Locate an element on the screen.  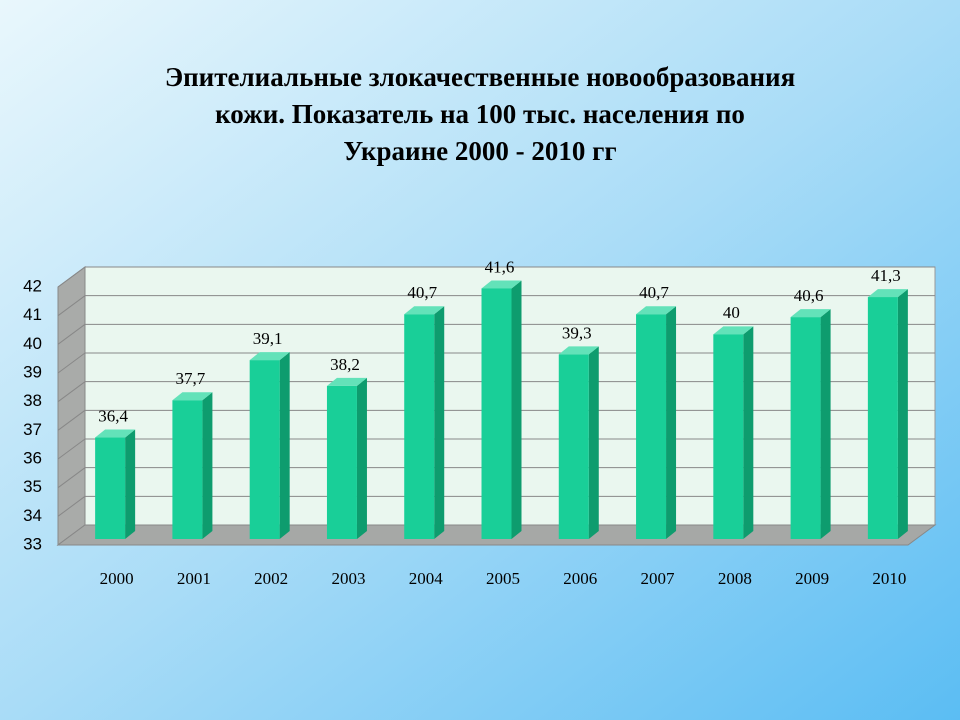
y-tick-label: 40 is located at coordinates (32, 343).